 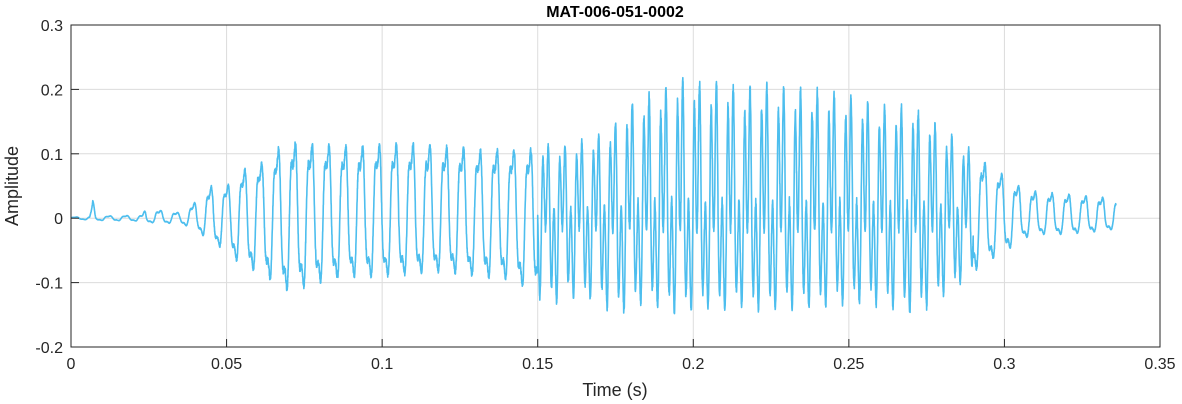 I want to click on y-tick-label: 0.2, so click(x=52, y=90).